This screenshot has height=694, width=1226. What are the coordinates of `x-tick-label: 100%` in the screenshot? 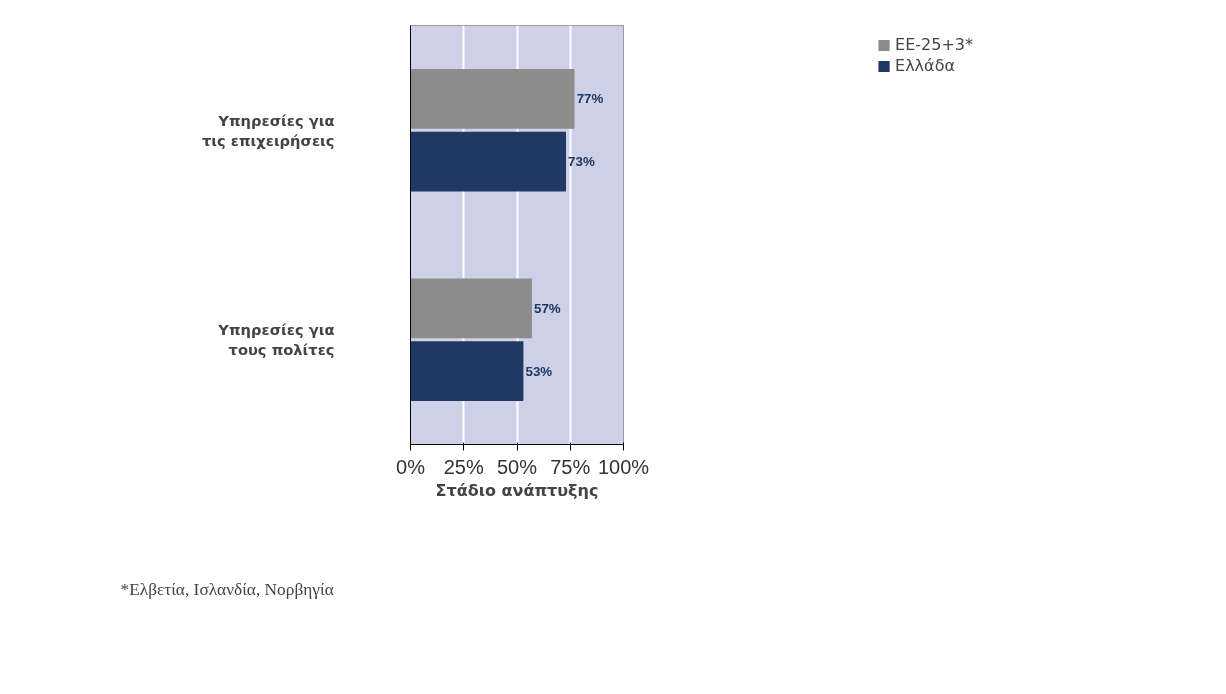 It's located at (623, 466).